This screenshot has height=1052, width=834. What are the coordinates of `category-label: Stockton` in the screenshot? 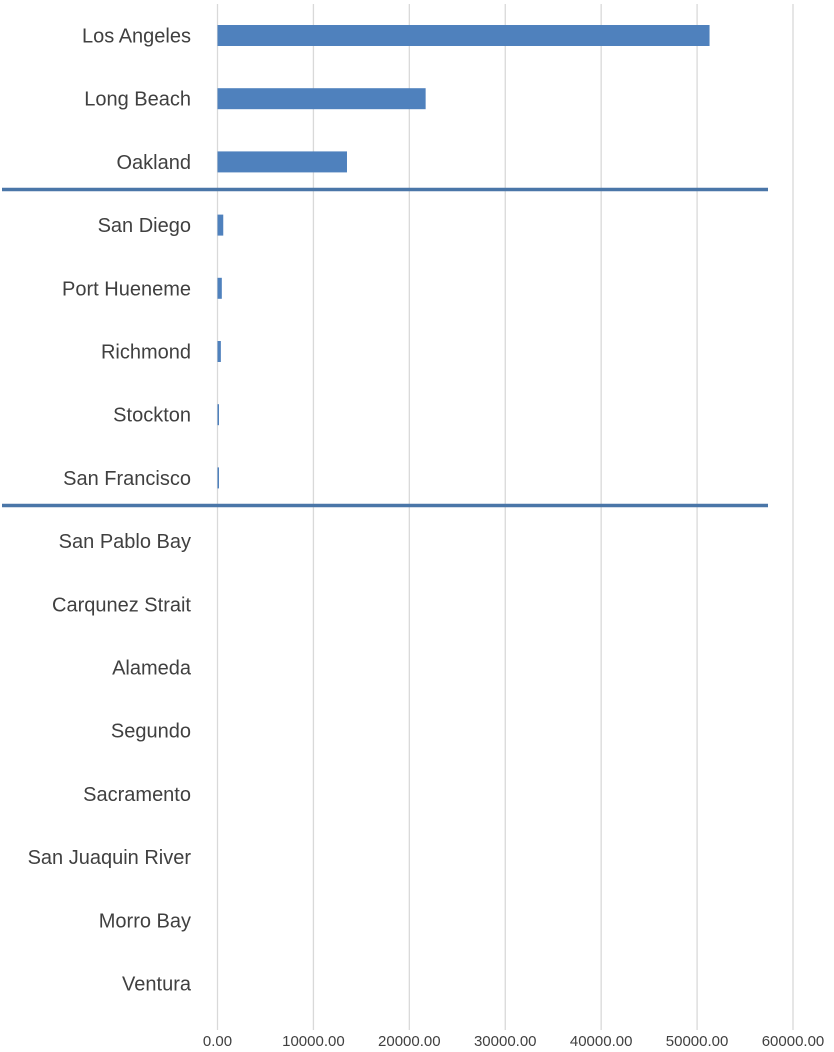 It's located at (152, 416).